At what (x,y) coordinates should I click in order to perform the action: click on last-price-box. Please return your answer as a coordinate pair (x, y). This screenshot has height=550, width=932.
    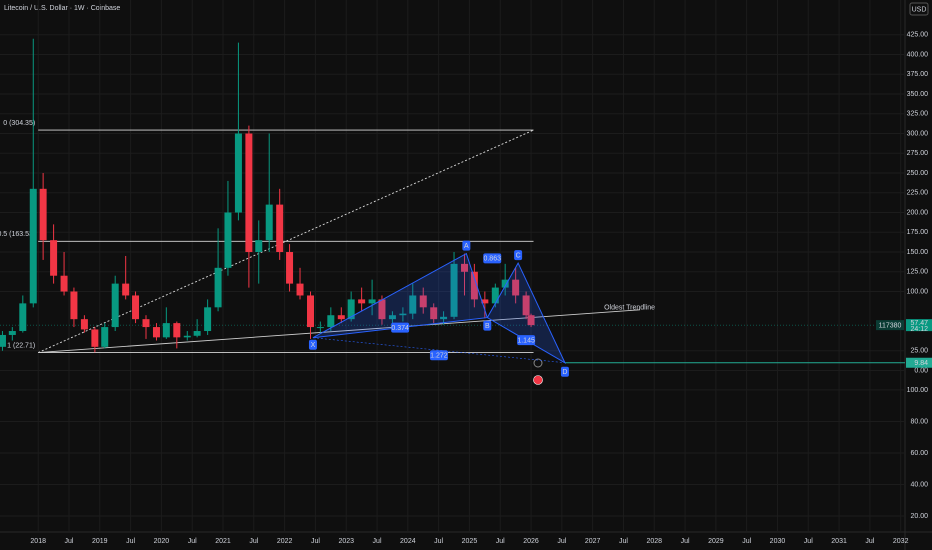
    Looking at the image, I should click on (919, 325).